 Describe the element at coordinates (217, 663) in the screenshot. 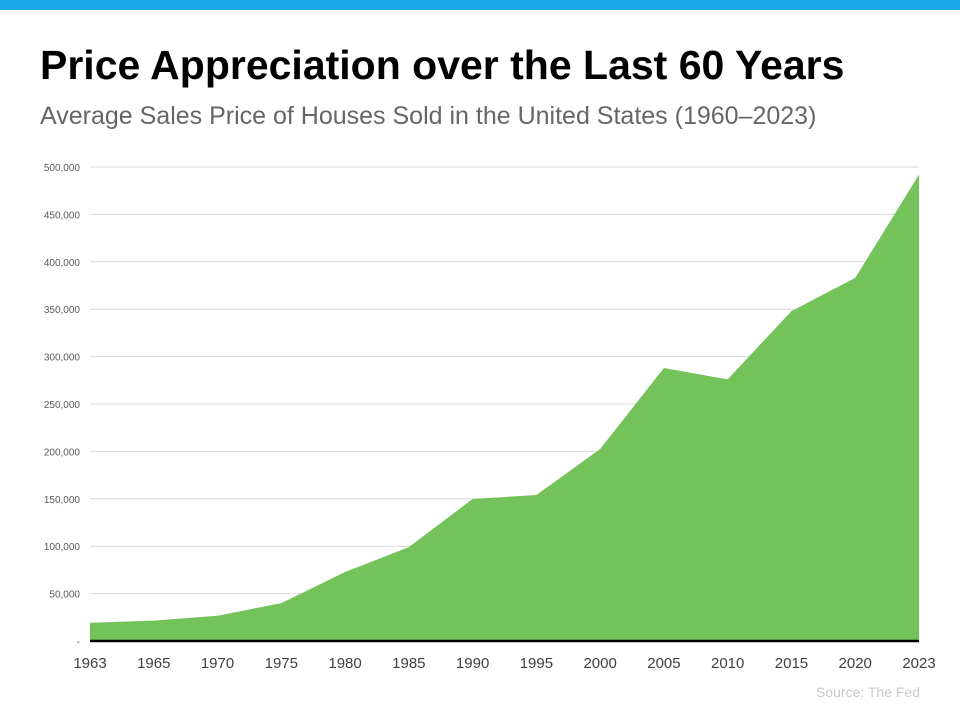

I see `x-tick-label: 1970` at that location.